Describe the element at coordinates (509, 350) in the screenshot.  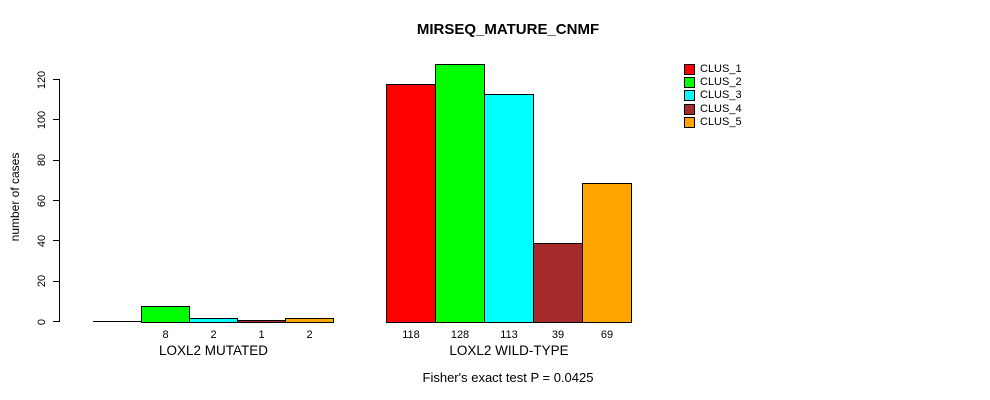
I see `group-label: LOXL2 WILD-TYPE` at that location.